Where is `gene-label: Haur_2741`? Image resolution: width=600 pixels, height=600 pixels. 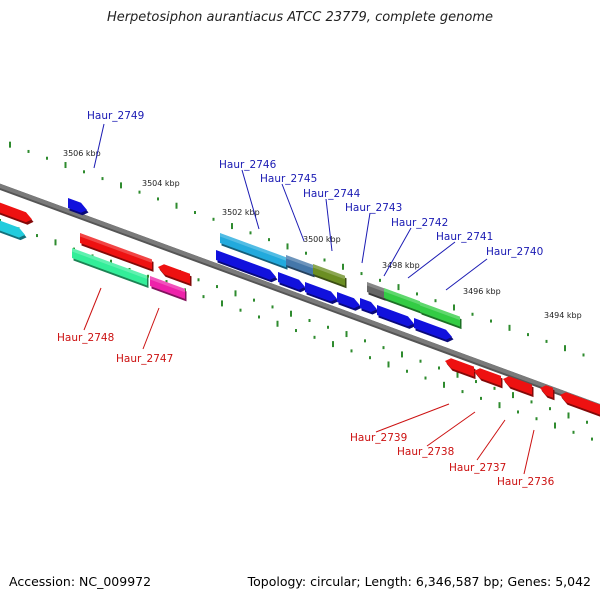 gene-label: Haur_2741 is located at coordinates (464, 237).